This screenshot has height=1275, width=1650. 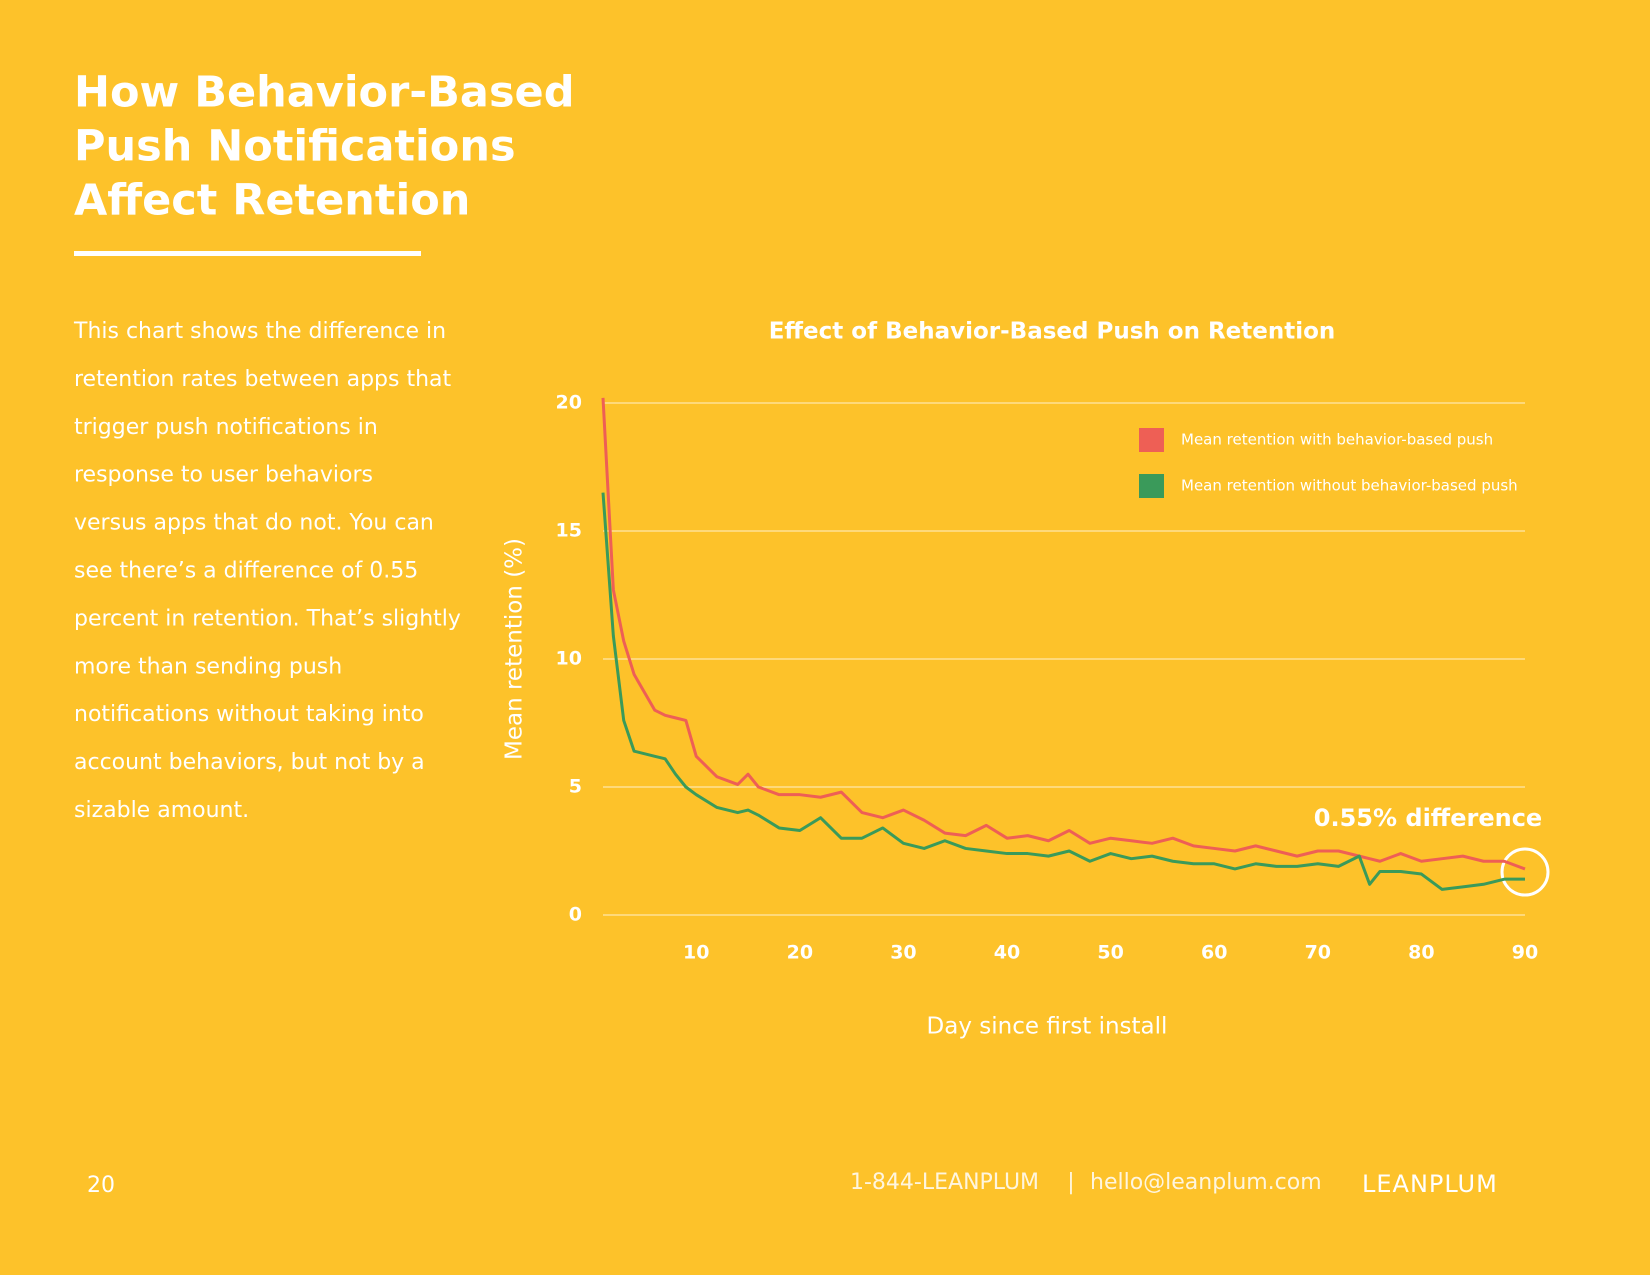 What do you see at coordinates (1525, 953) in the screenshot?
I see `x-tick-label: 90` at bounding box center [1525, 953].